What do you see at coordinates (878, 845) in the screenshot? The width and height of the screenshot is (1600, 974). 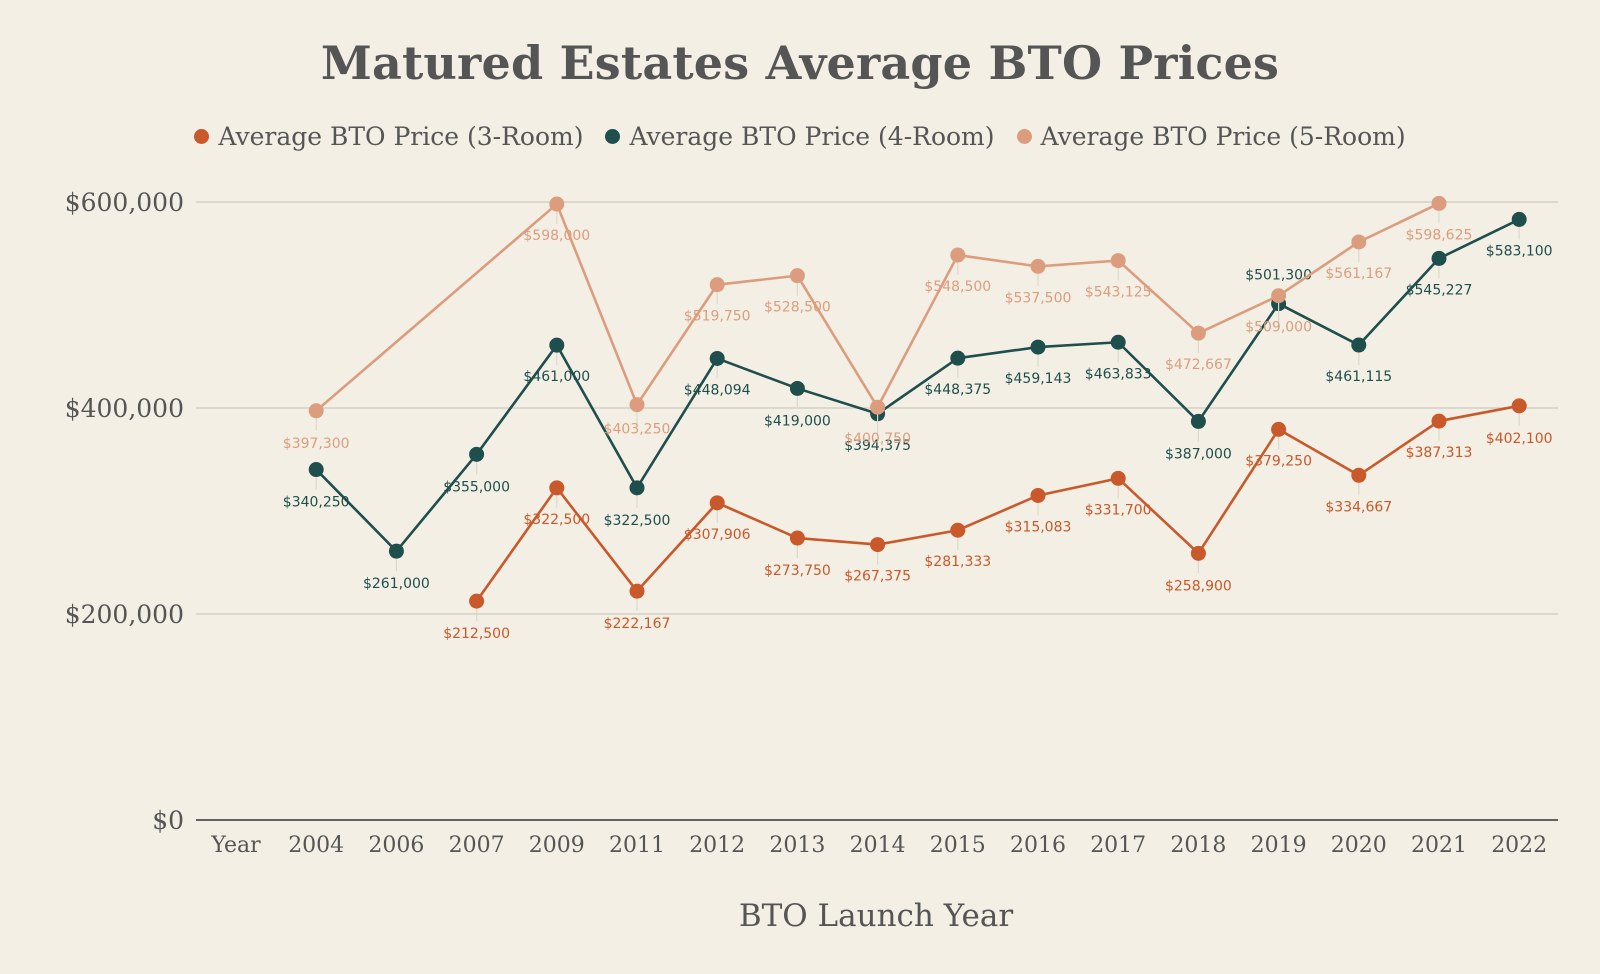 I see `x-tick-label: 2014` at bounding box center [878, 845].